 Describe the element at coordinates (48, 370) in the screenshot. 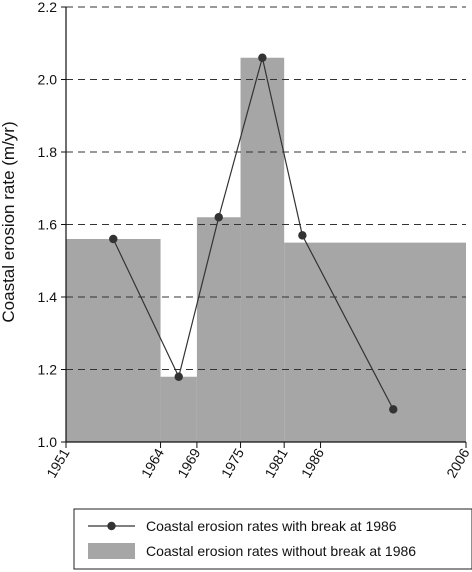

I see `y-tick-label-1: 1.2` at that location.